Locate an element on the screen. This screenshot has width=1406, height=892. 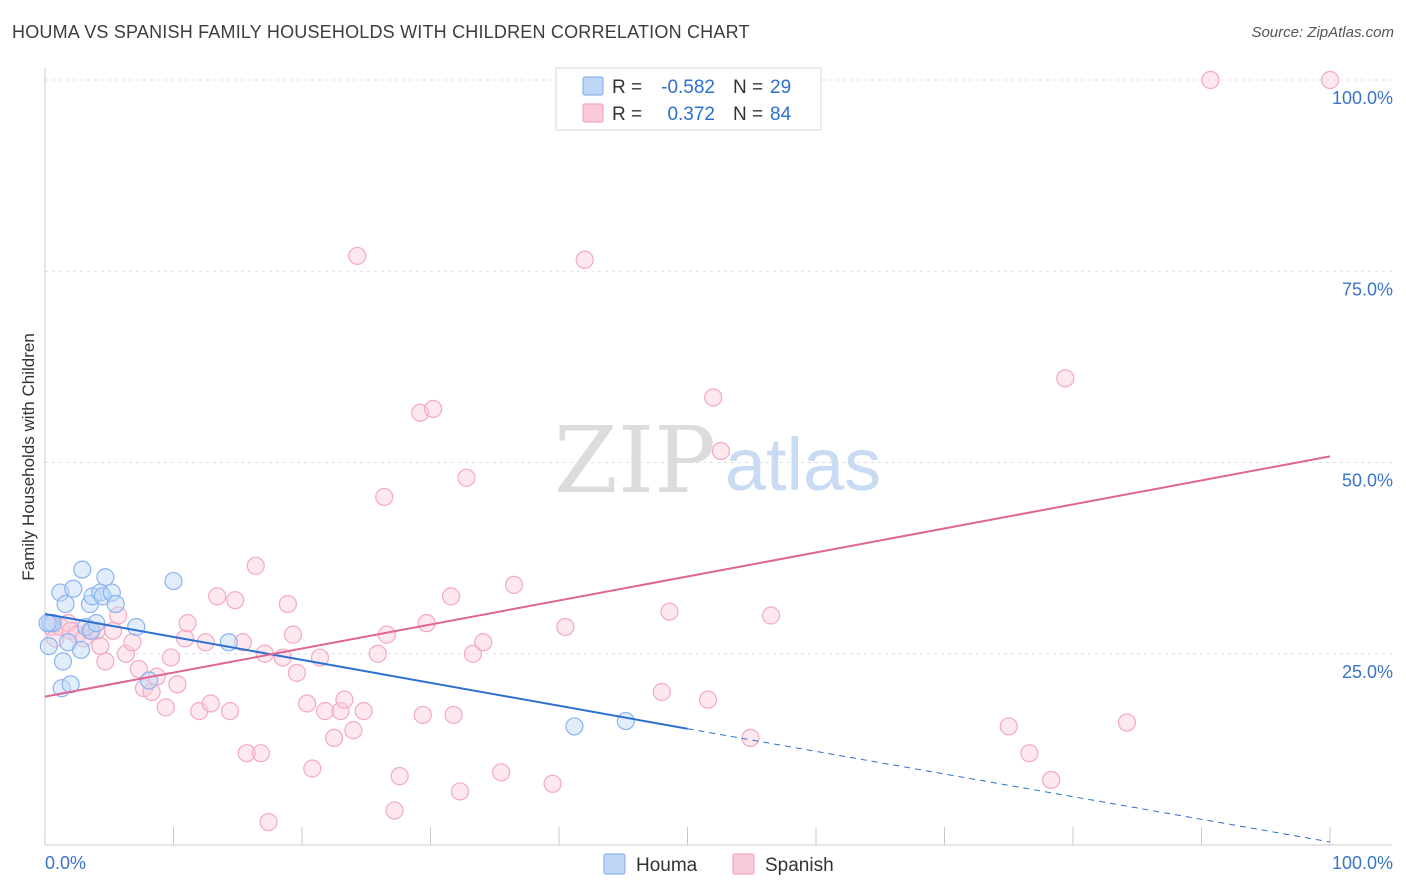
stats-legend-n-value-houma: 29 is located at coordinates (780, 87).